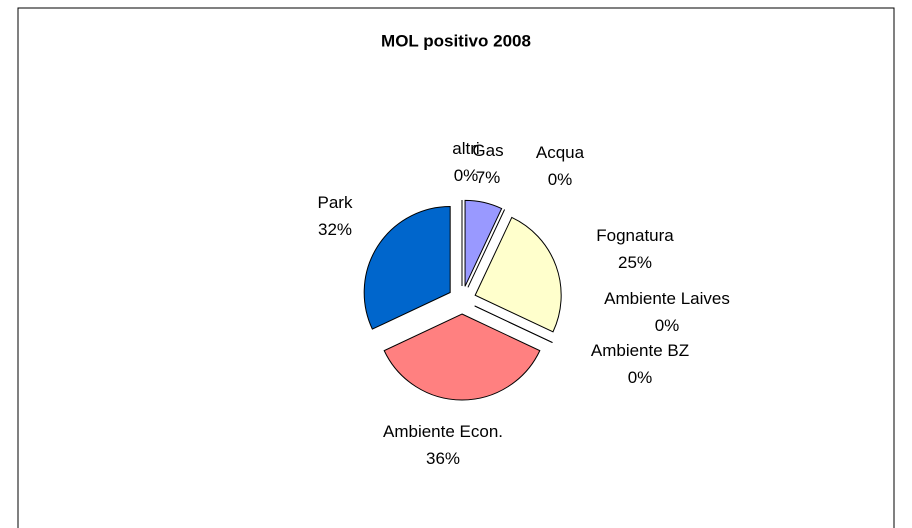 The image size is (912, 528). What do you see at coordinates (443, 458) in the screenshot?
I see `slice-percent: 36%` at bounding box center [443, 458].